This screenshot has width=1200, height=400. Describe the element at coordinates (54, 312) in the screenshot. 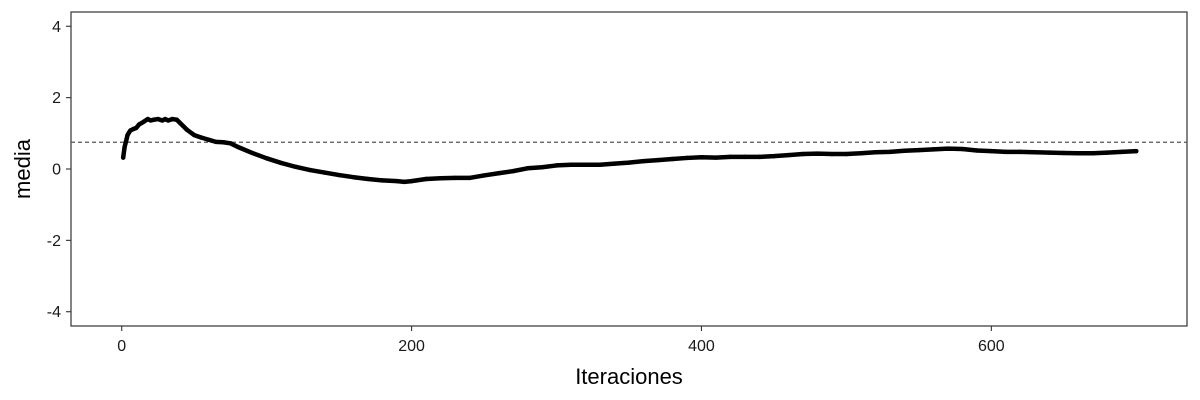

I see `y-tick-label: -4` at that location.